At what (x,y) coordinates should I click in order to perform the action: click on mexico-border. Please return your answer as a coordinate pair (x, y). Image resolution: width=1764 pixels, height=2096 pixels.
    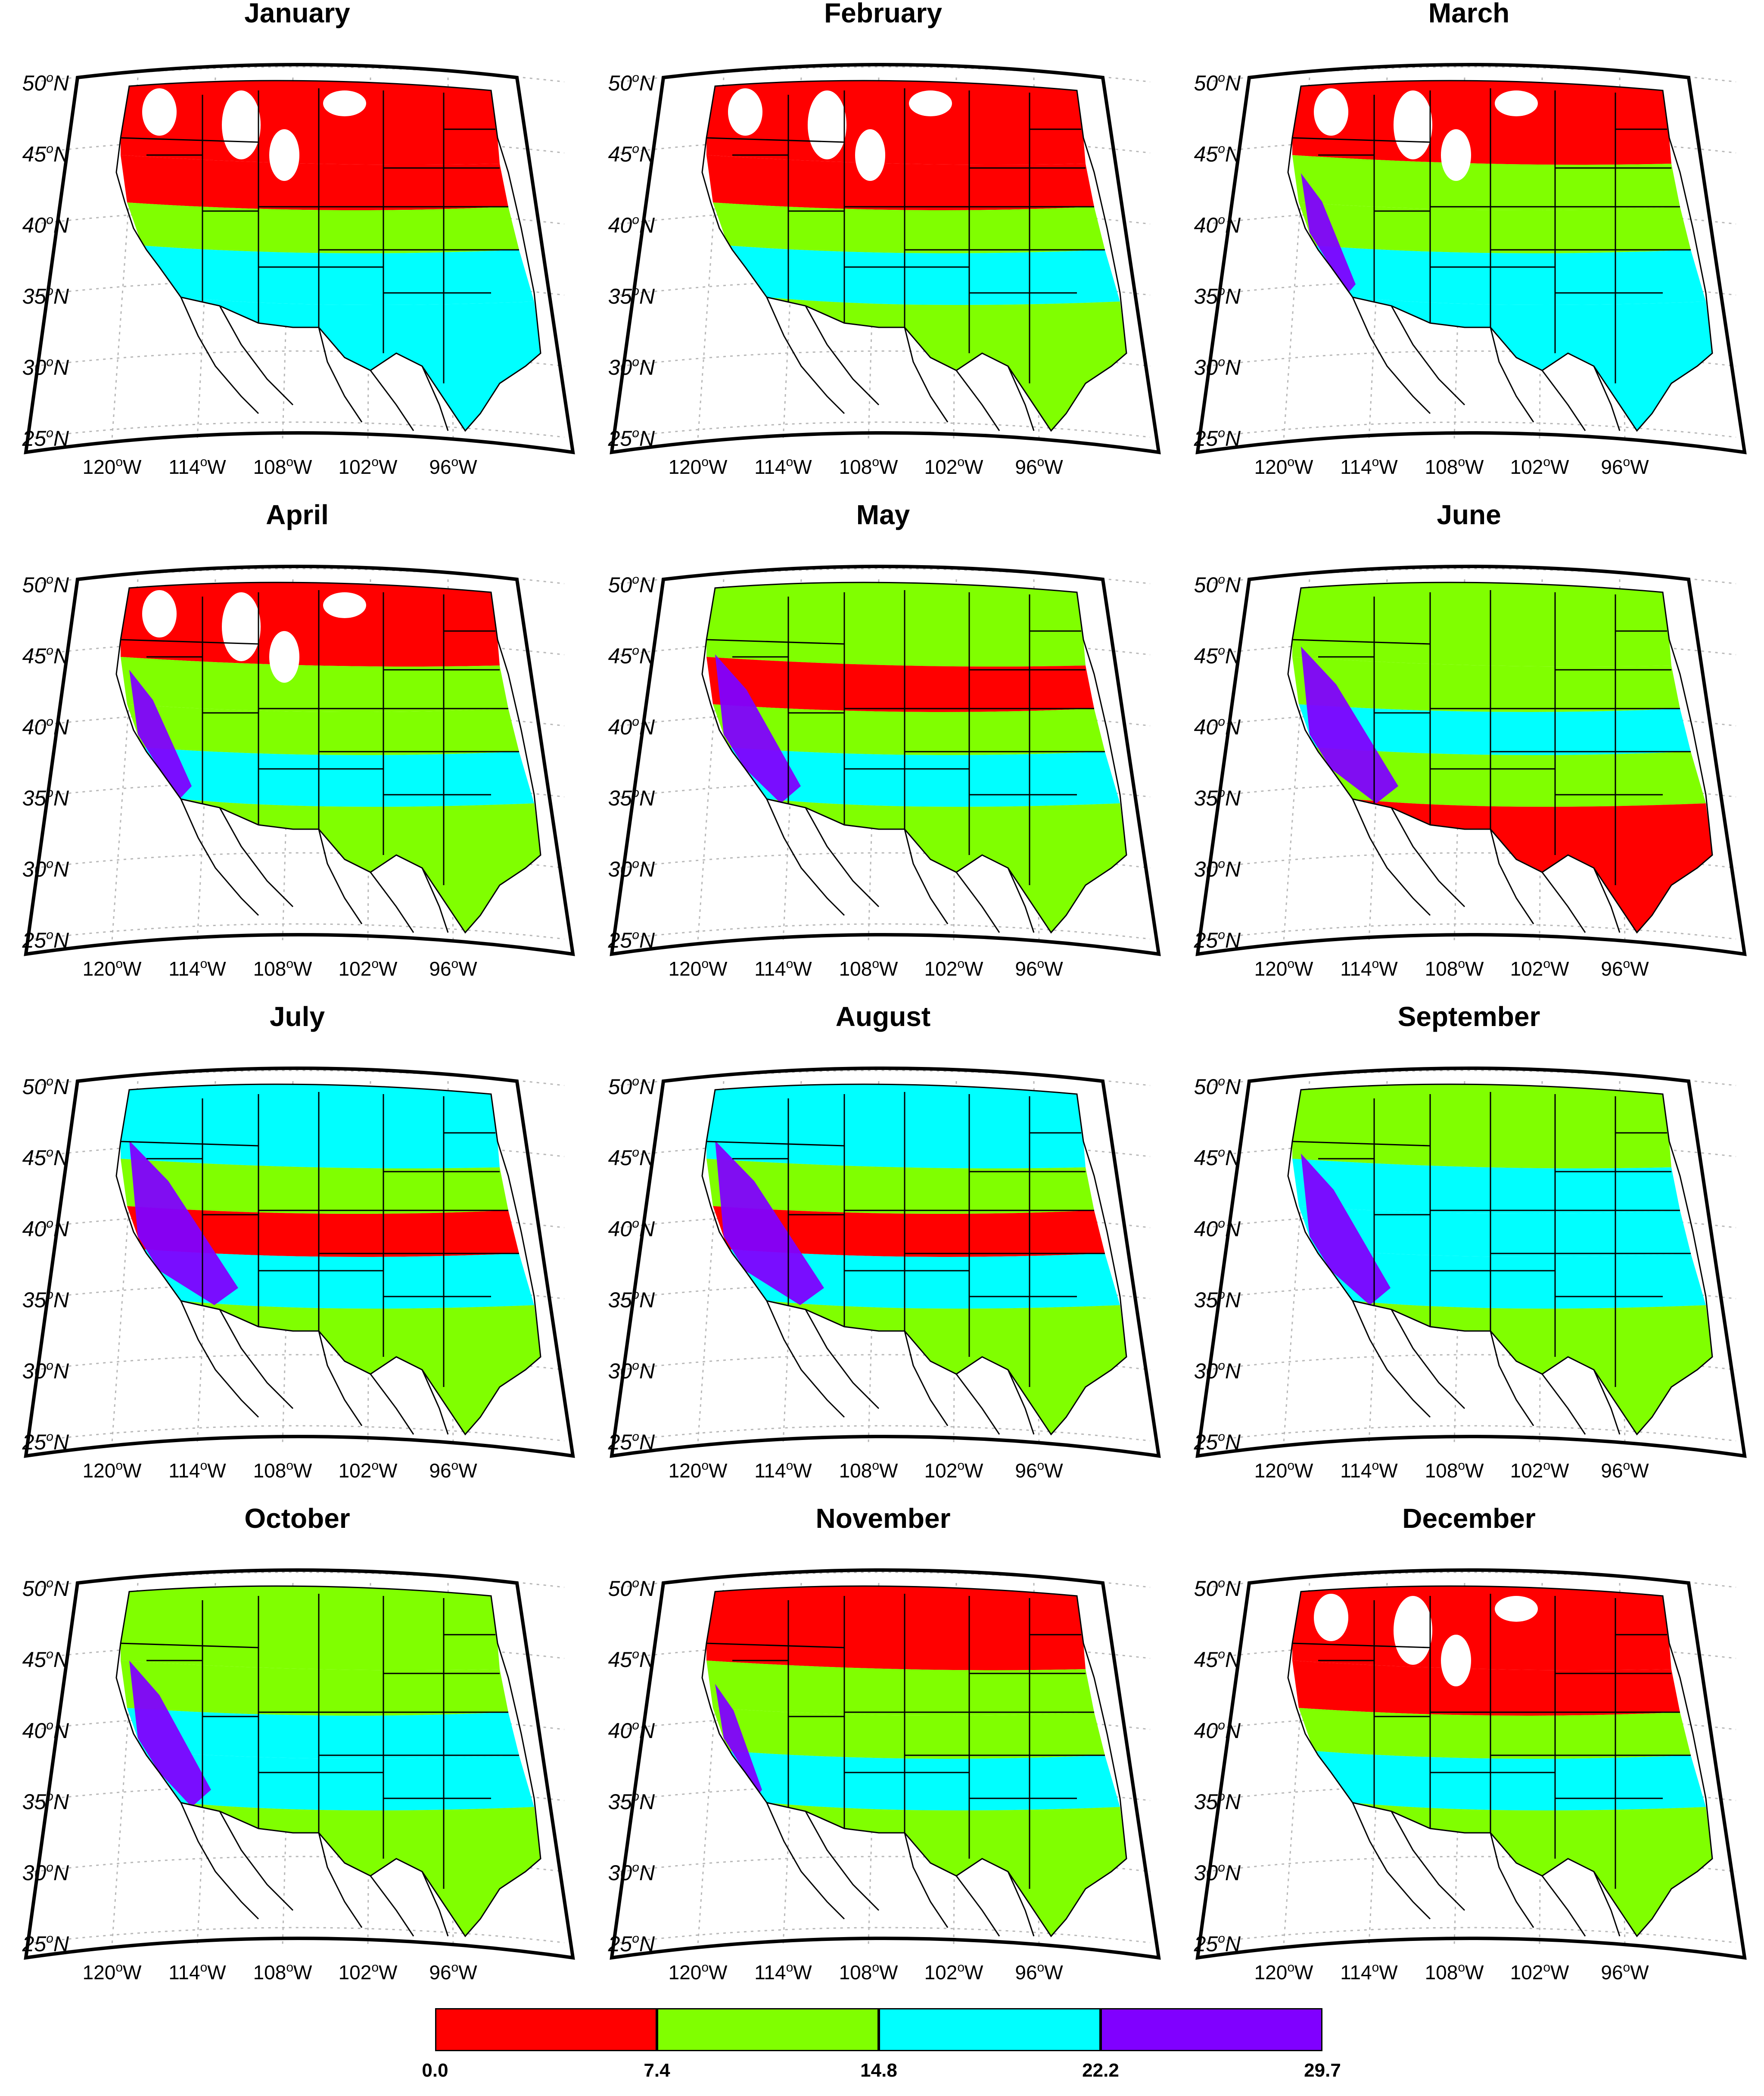
    Looking at the image, I should click on (315, 1367).